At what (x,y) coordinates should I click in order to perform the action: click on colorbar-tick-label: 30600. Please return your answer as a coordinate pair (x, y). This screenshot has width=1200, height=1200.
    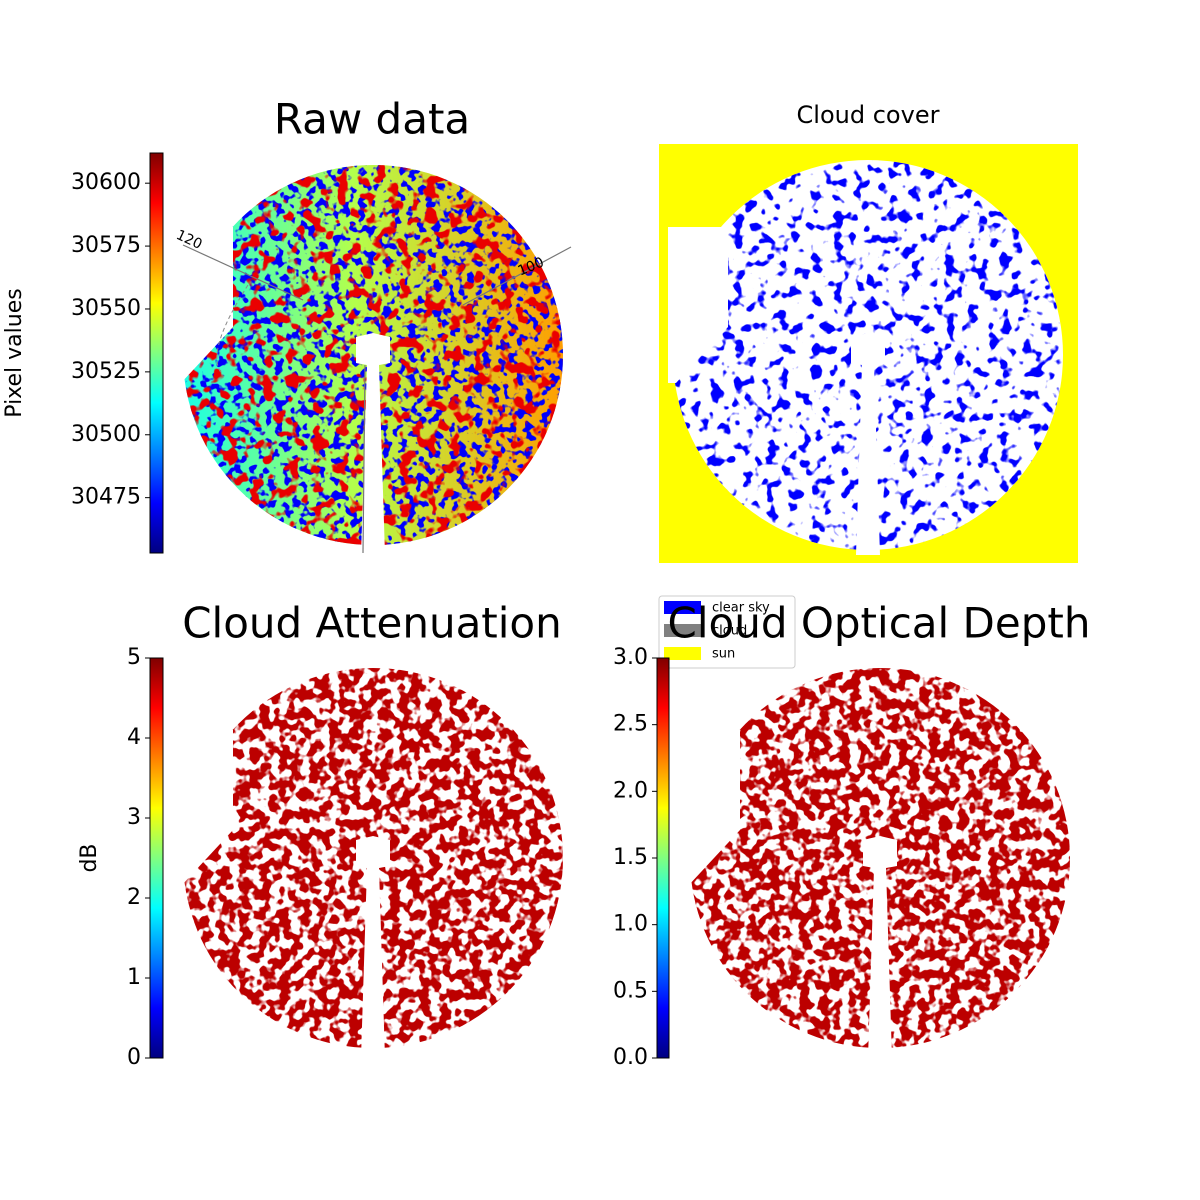
    Looking at the image, I should click on (106, 182).